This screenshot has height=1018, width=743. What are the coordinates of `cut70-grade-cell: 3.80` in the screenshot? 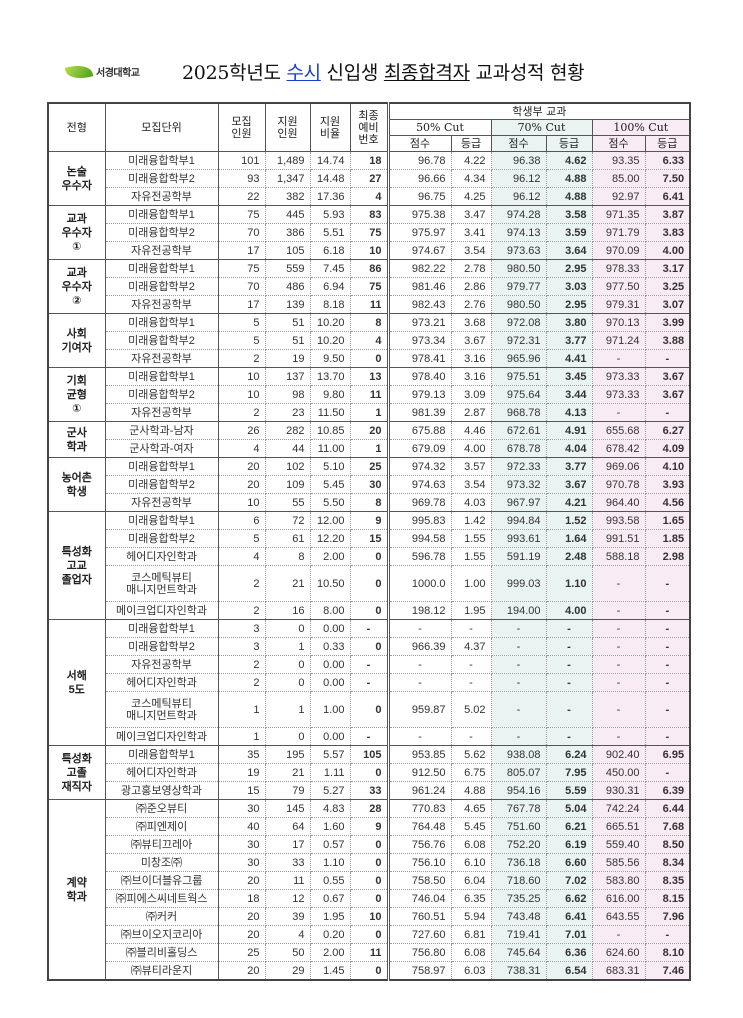 It's located at (569, 322).